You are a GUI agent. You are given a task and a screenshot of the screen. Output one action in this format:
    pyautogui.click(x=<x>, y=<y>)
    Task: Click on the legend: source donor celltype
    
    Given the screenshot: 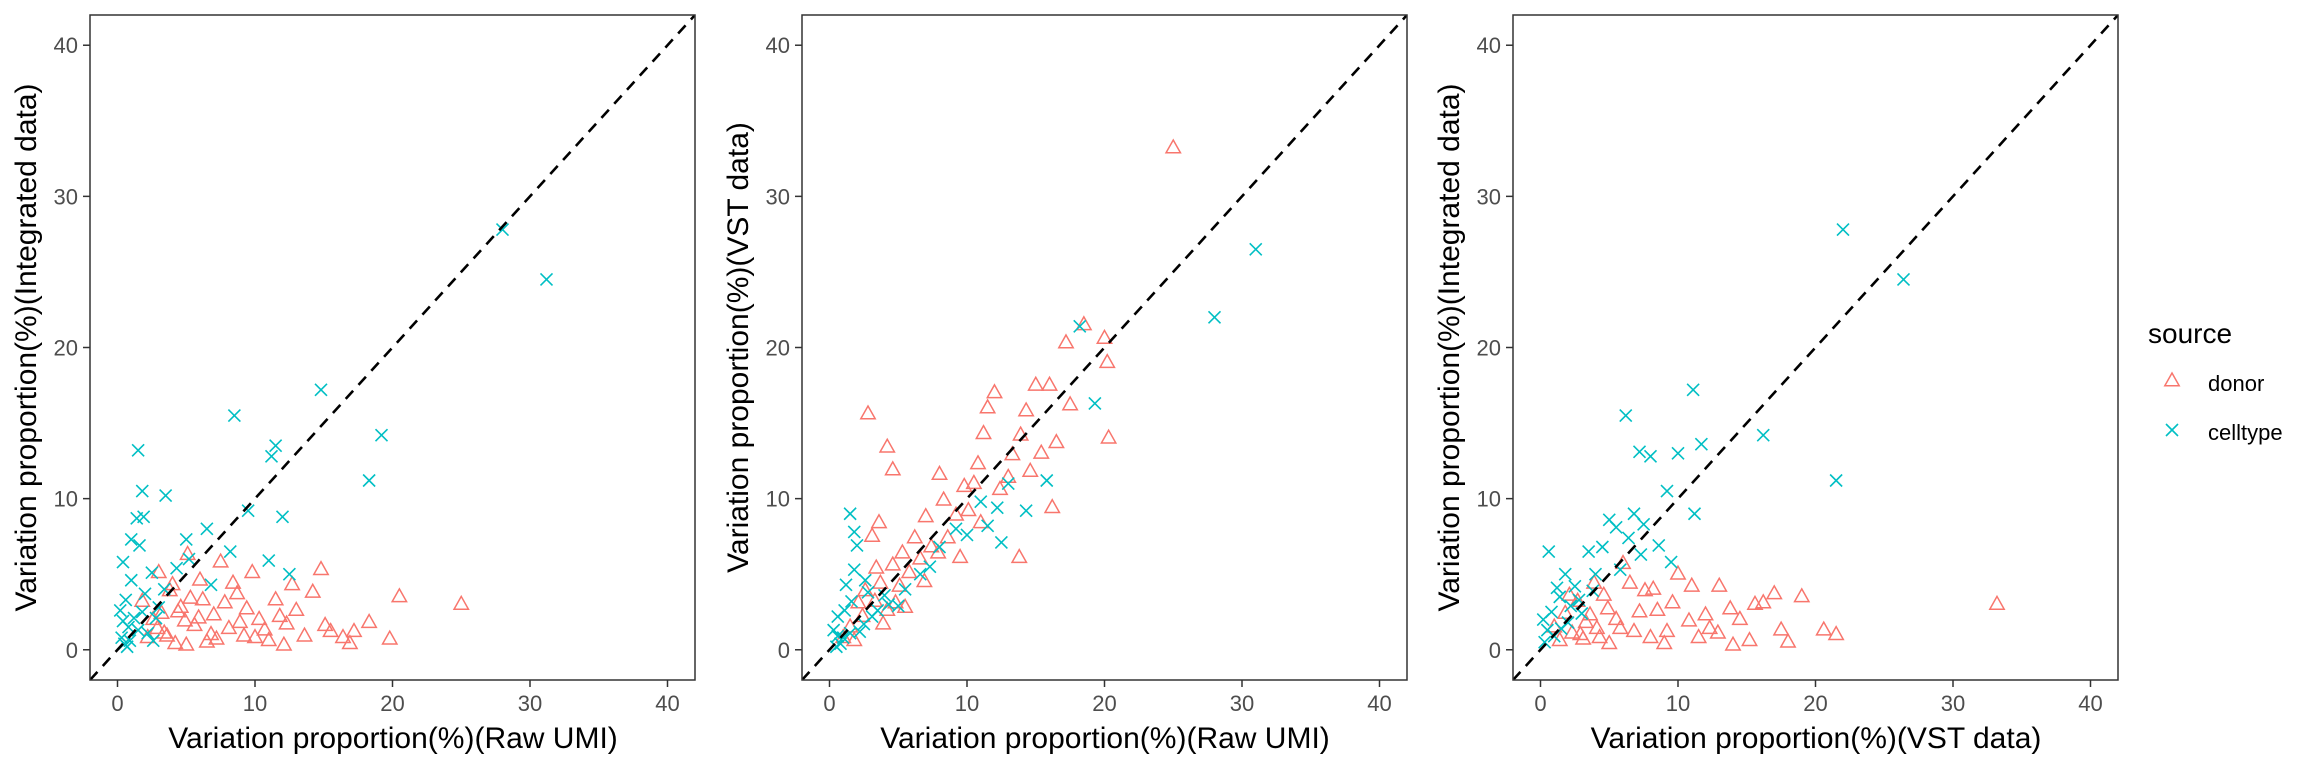 What is the action you would take?
    pyautogui.click(x=2215, y=381)
    